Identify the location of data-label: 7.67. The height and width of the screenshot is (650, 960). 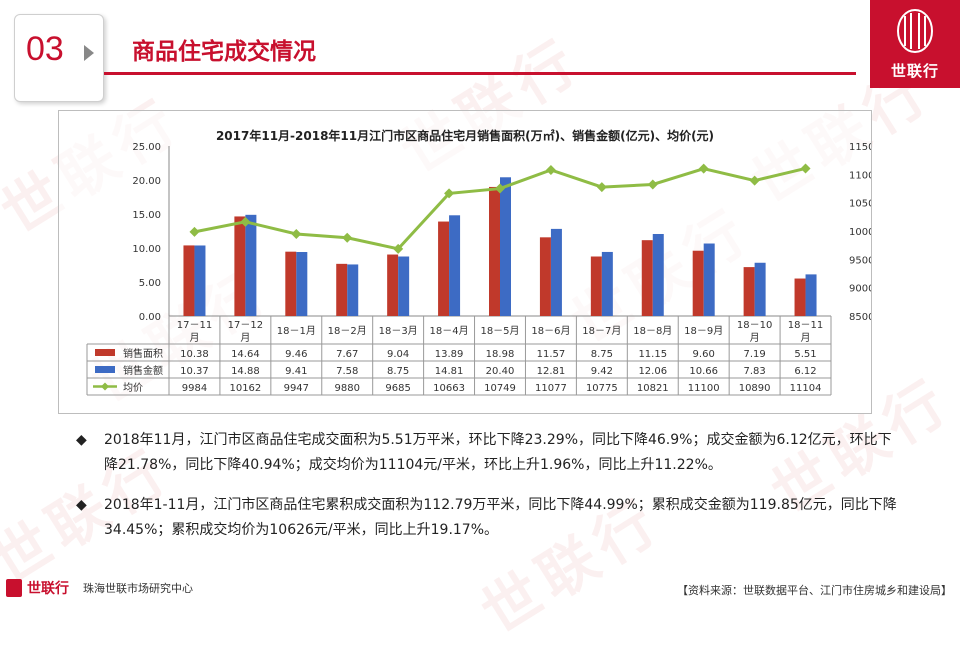
(347, 354).